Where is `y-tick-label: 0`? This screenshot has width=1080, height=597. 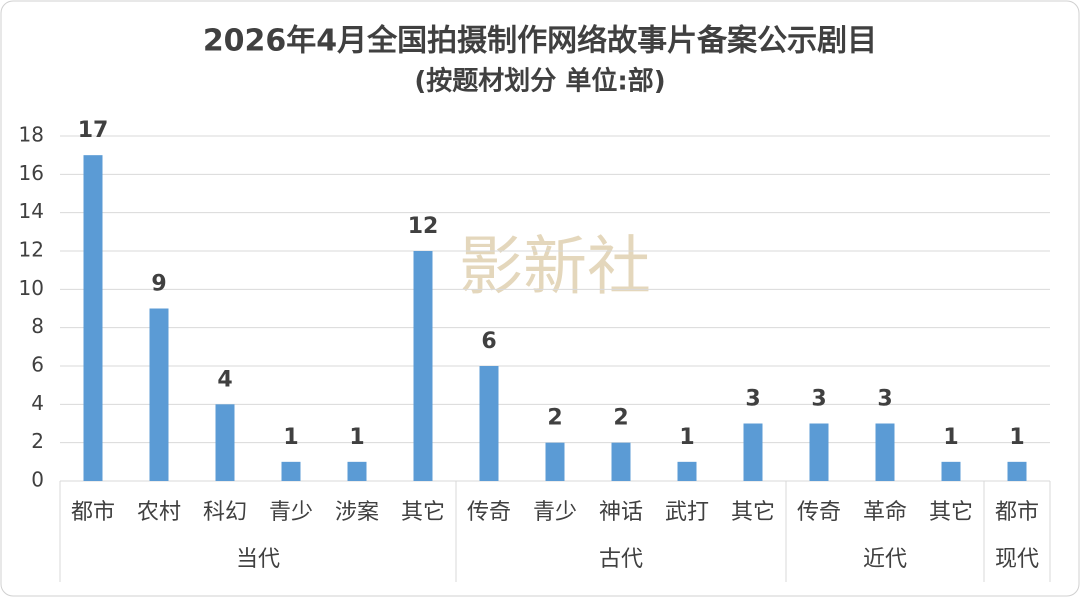
y-tick-label: 0 is located at coordinates (37, 480).